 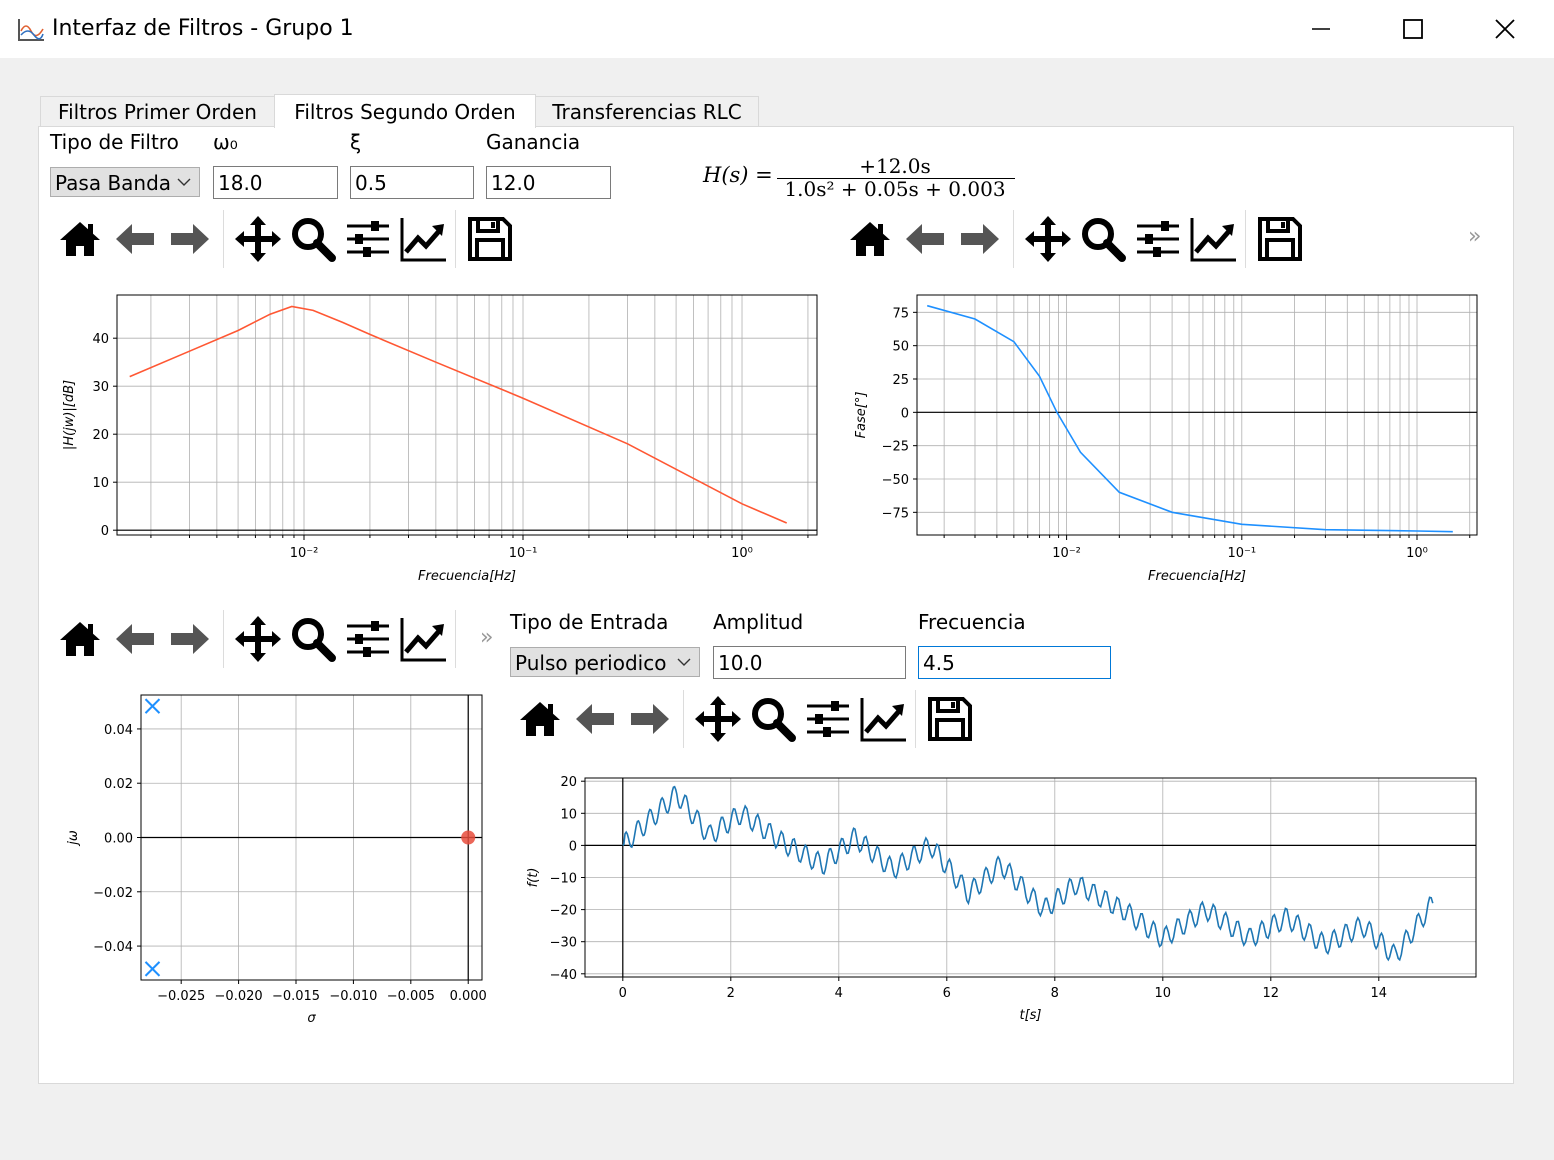 What do you see at coordinates (1321, 29) in the screenshot?
I see `minimize-button` at bounding box center [1321, 29].